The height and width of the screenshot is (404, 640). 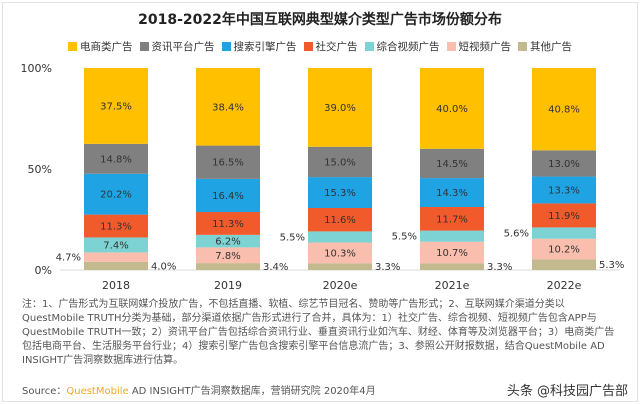 I want to click on legend-item: 综合视频广告, so click(x=402, y=46).